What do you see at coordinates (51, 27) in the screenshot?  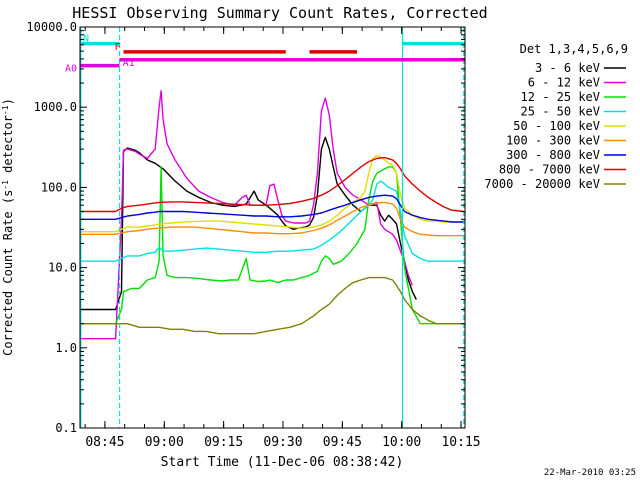 I see `y-tick-label: 10000.0` at bounding box center [51, 27].